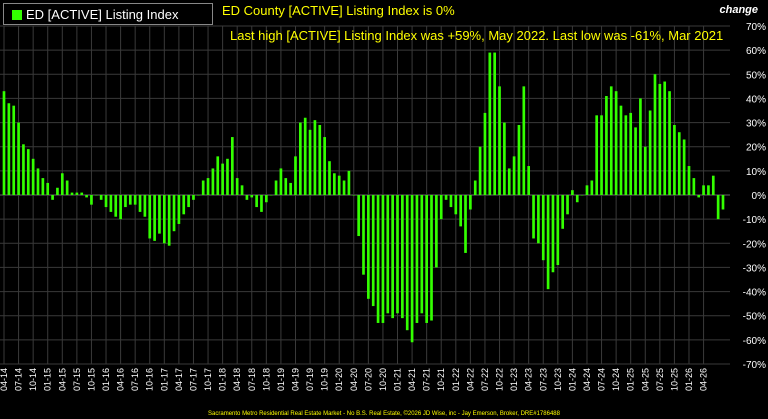 The height and width of the screenshot is (419, 768). I want to click on x-tick-label: 01-18, so click(223, 379).